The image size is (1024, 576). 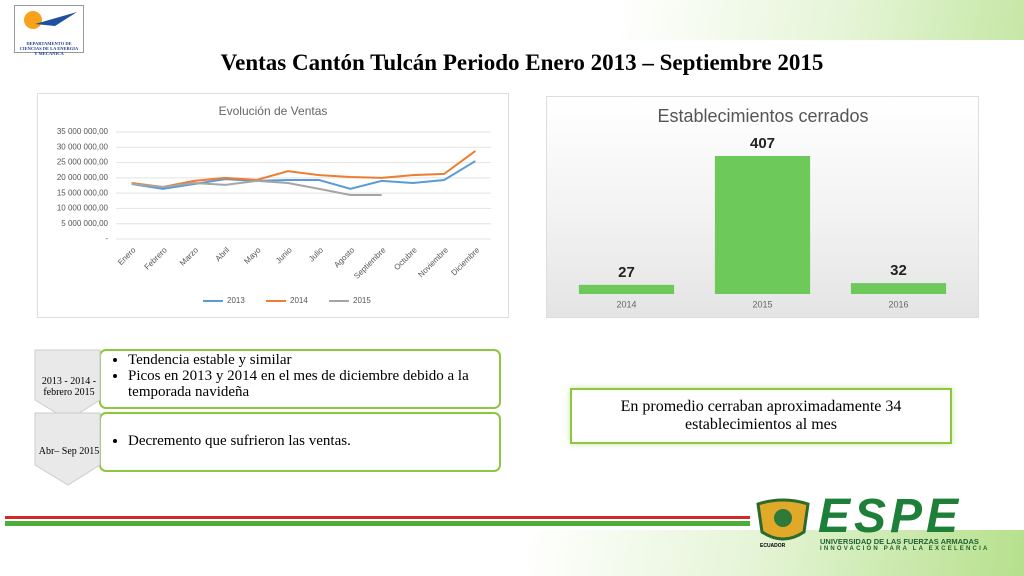 What do you see at coordinates (362, 300) in the screenshot?
I see `legend-label: 2015` at bounding box center [362, 300].